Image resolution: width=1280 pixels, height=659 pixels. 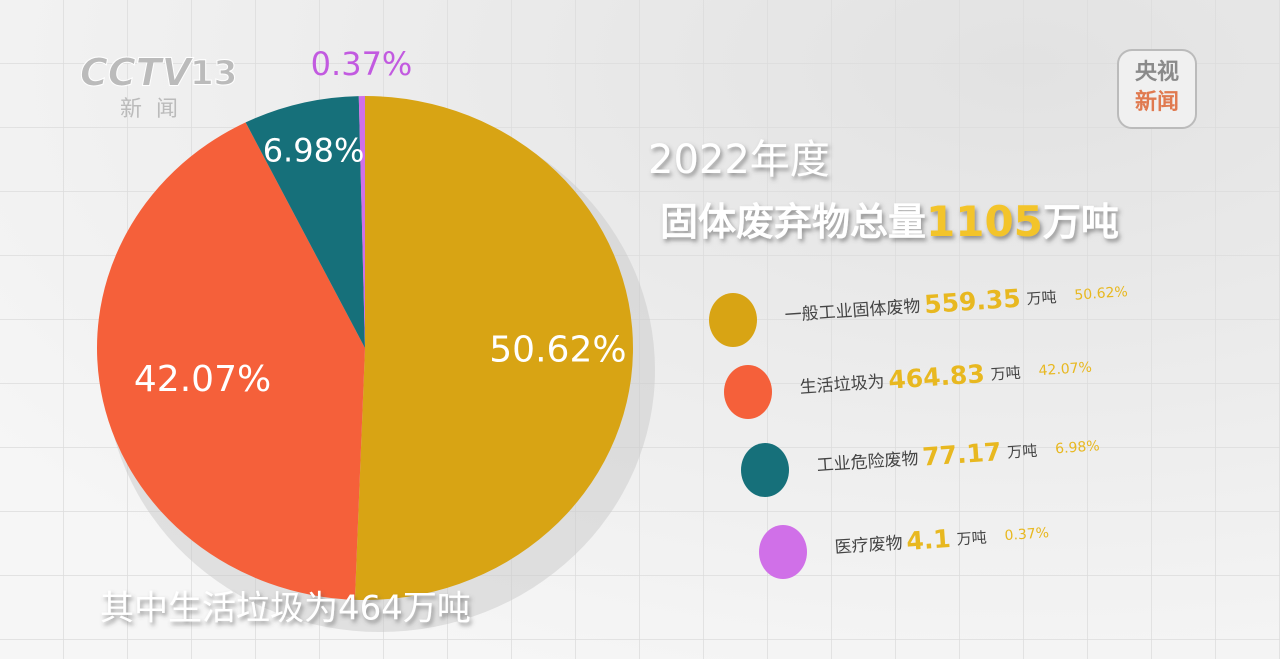 What do you see at coordinates (314, 150) in the screenshot?
I see `slice-label: 6.98%` at bounding box center [314, 150].